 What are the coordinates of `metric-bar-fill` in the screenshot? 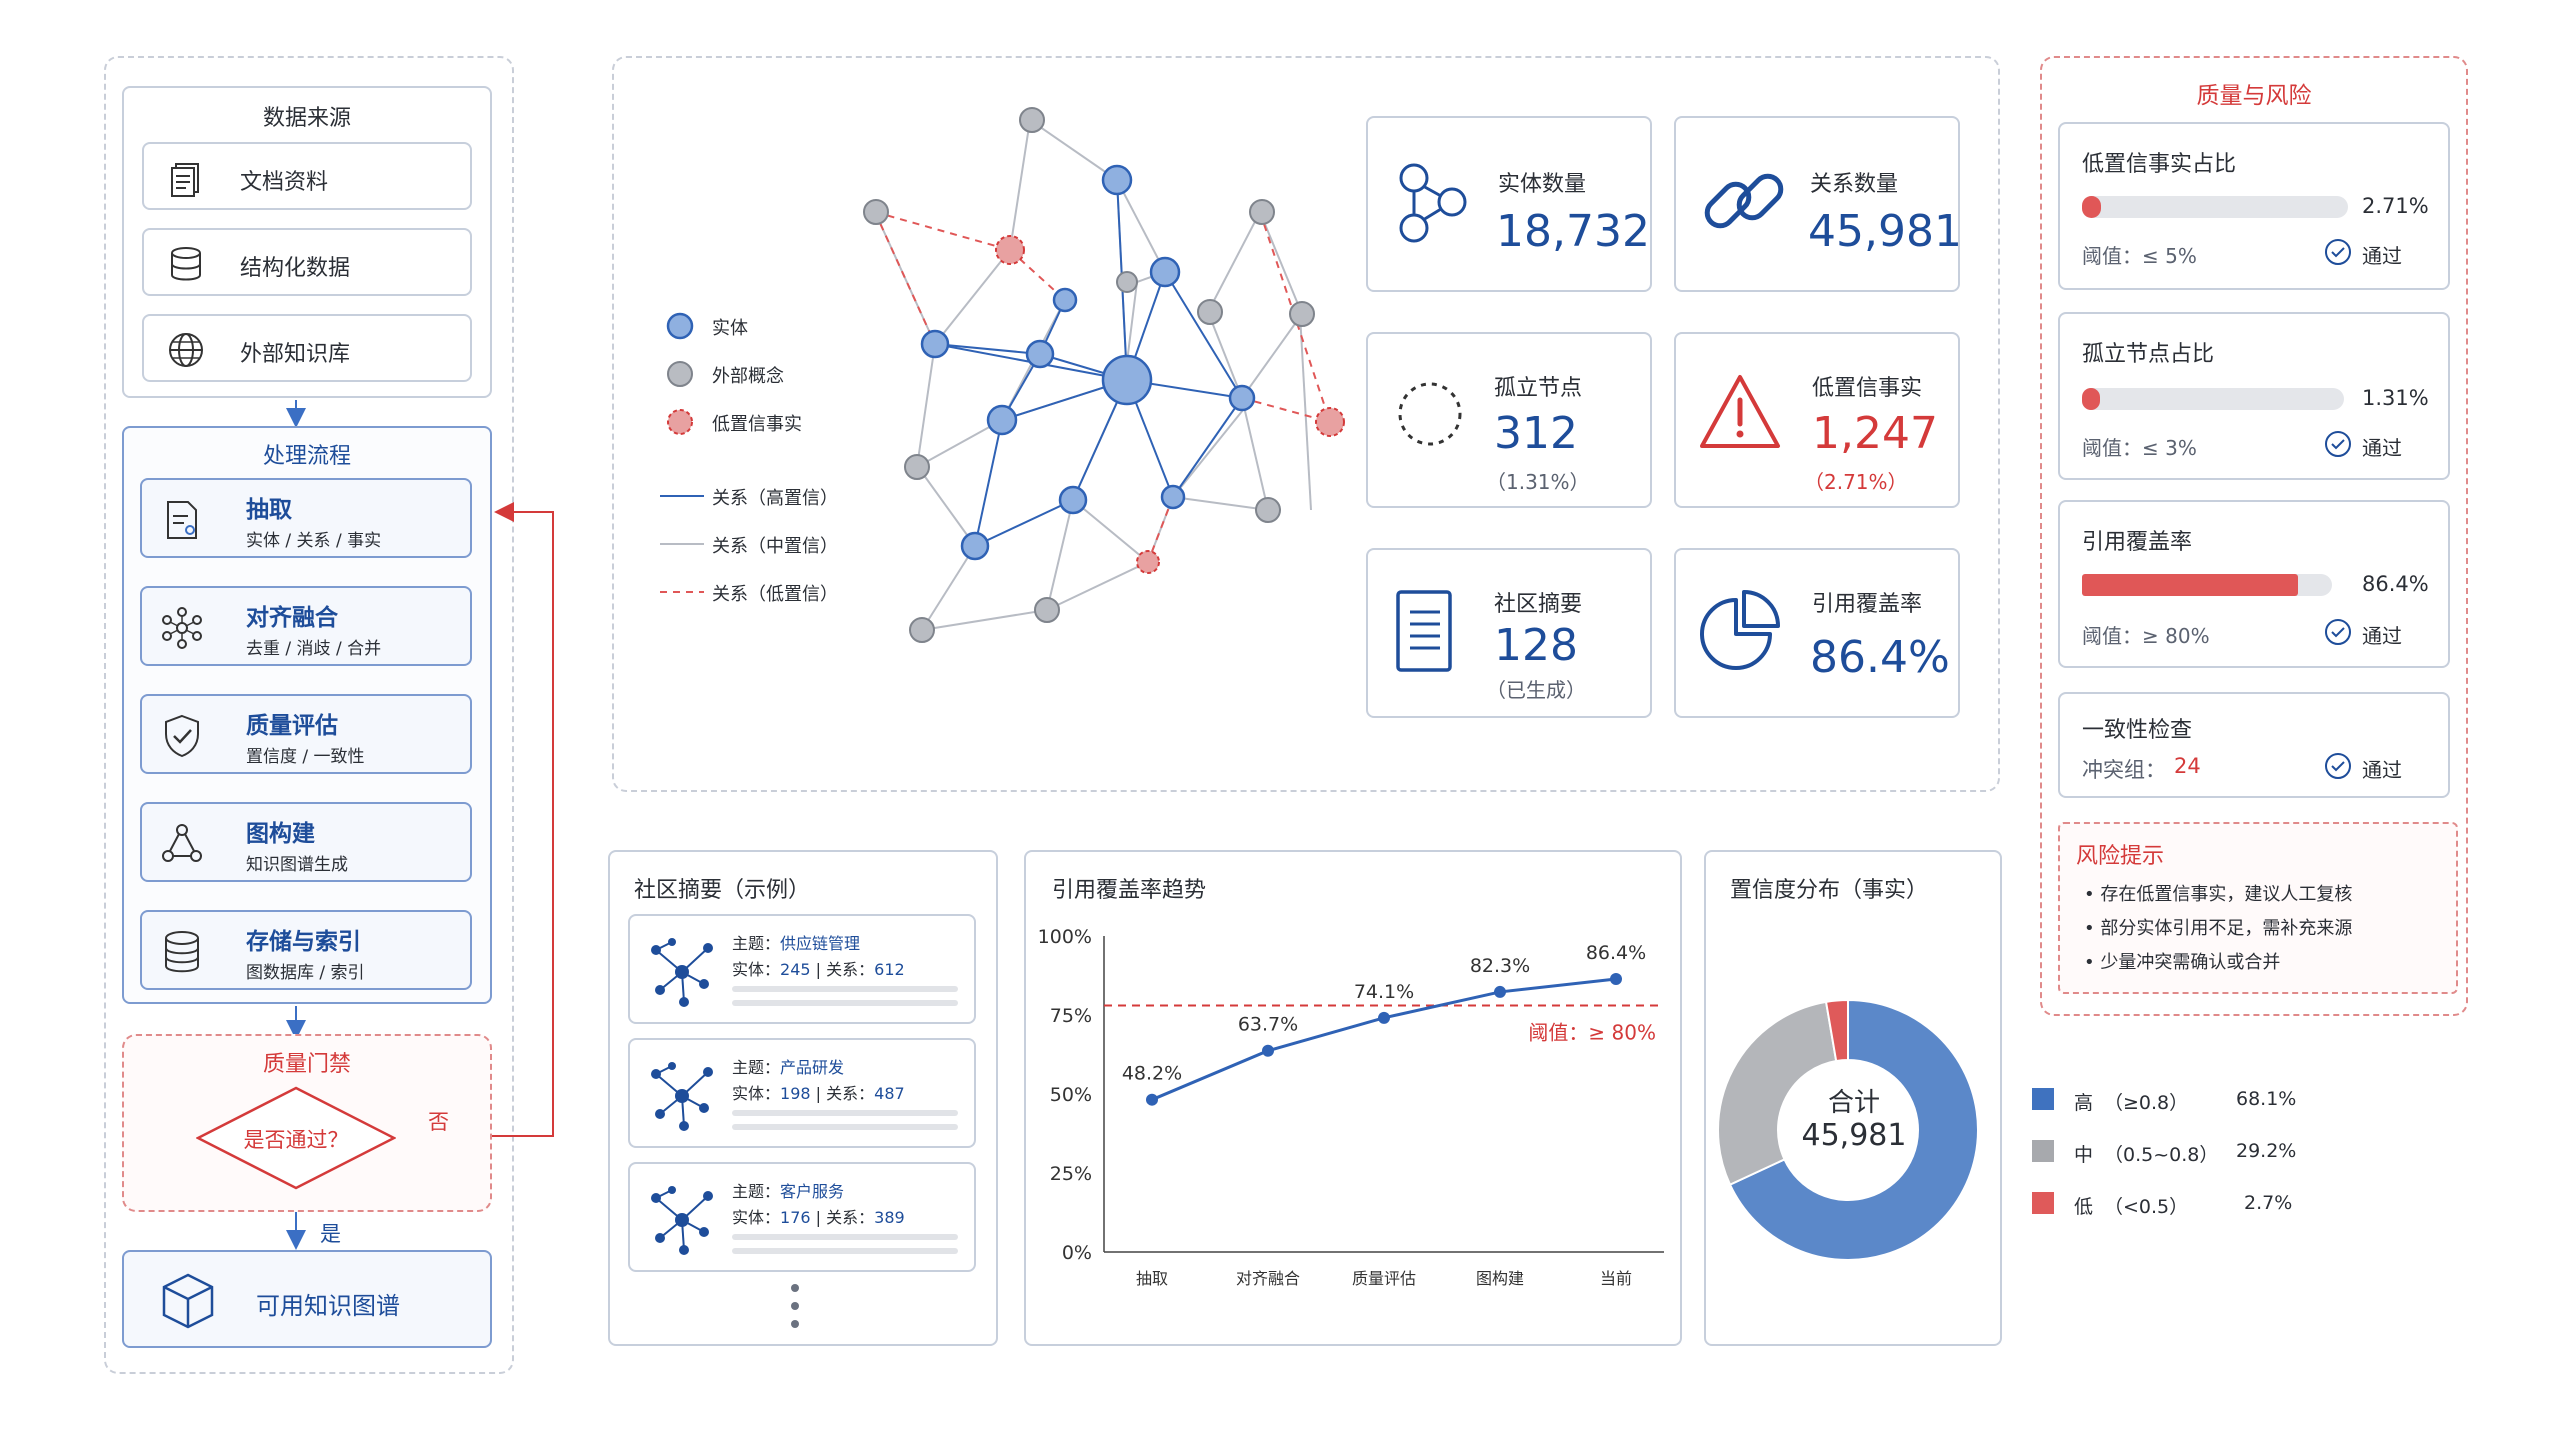 It's located at (2190, 585).